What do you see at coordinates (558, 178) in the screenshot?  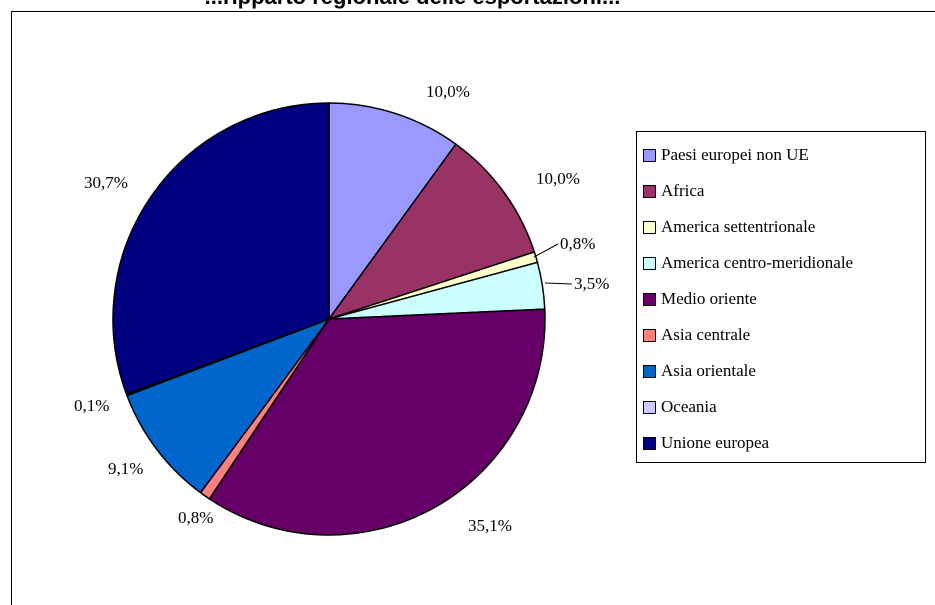 I see `slice-label-africa: 10,0%` at bounding box center [558, 178].